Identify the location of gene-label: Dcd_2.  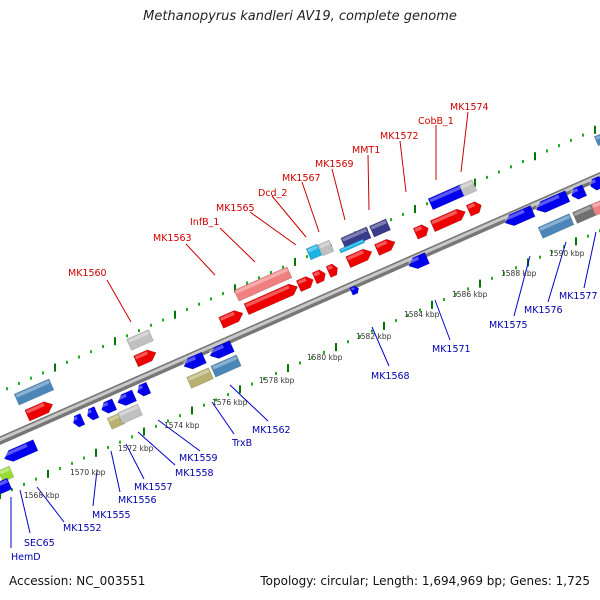
(272, 193).